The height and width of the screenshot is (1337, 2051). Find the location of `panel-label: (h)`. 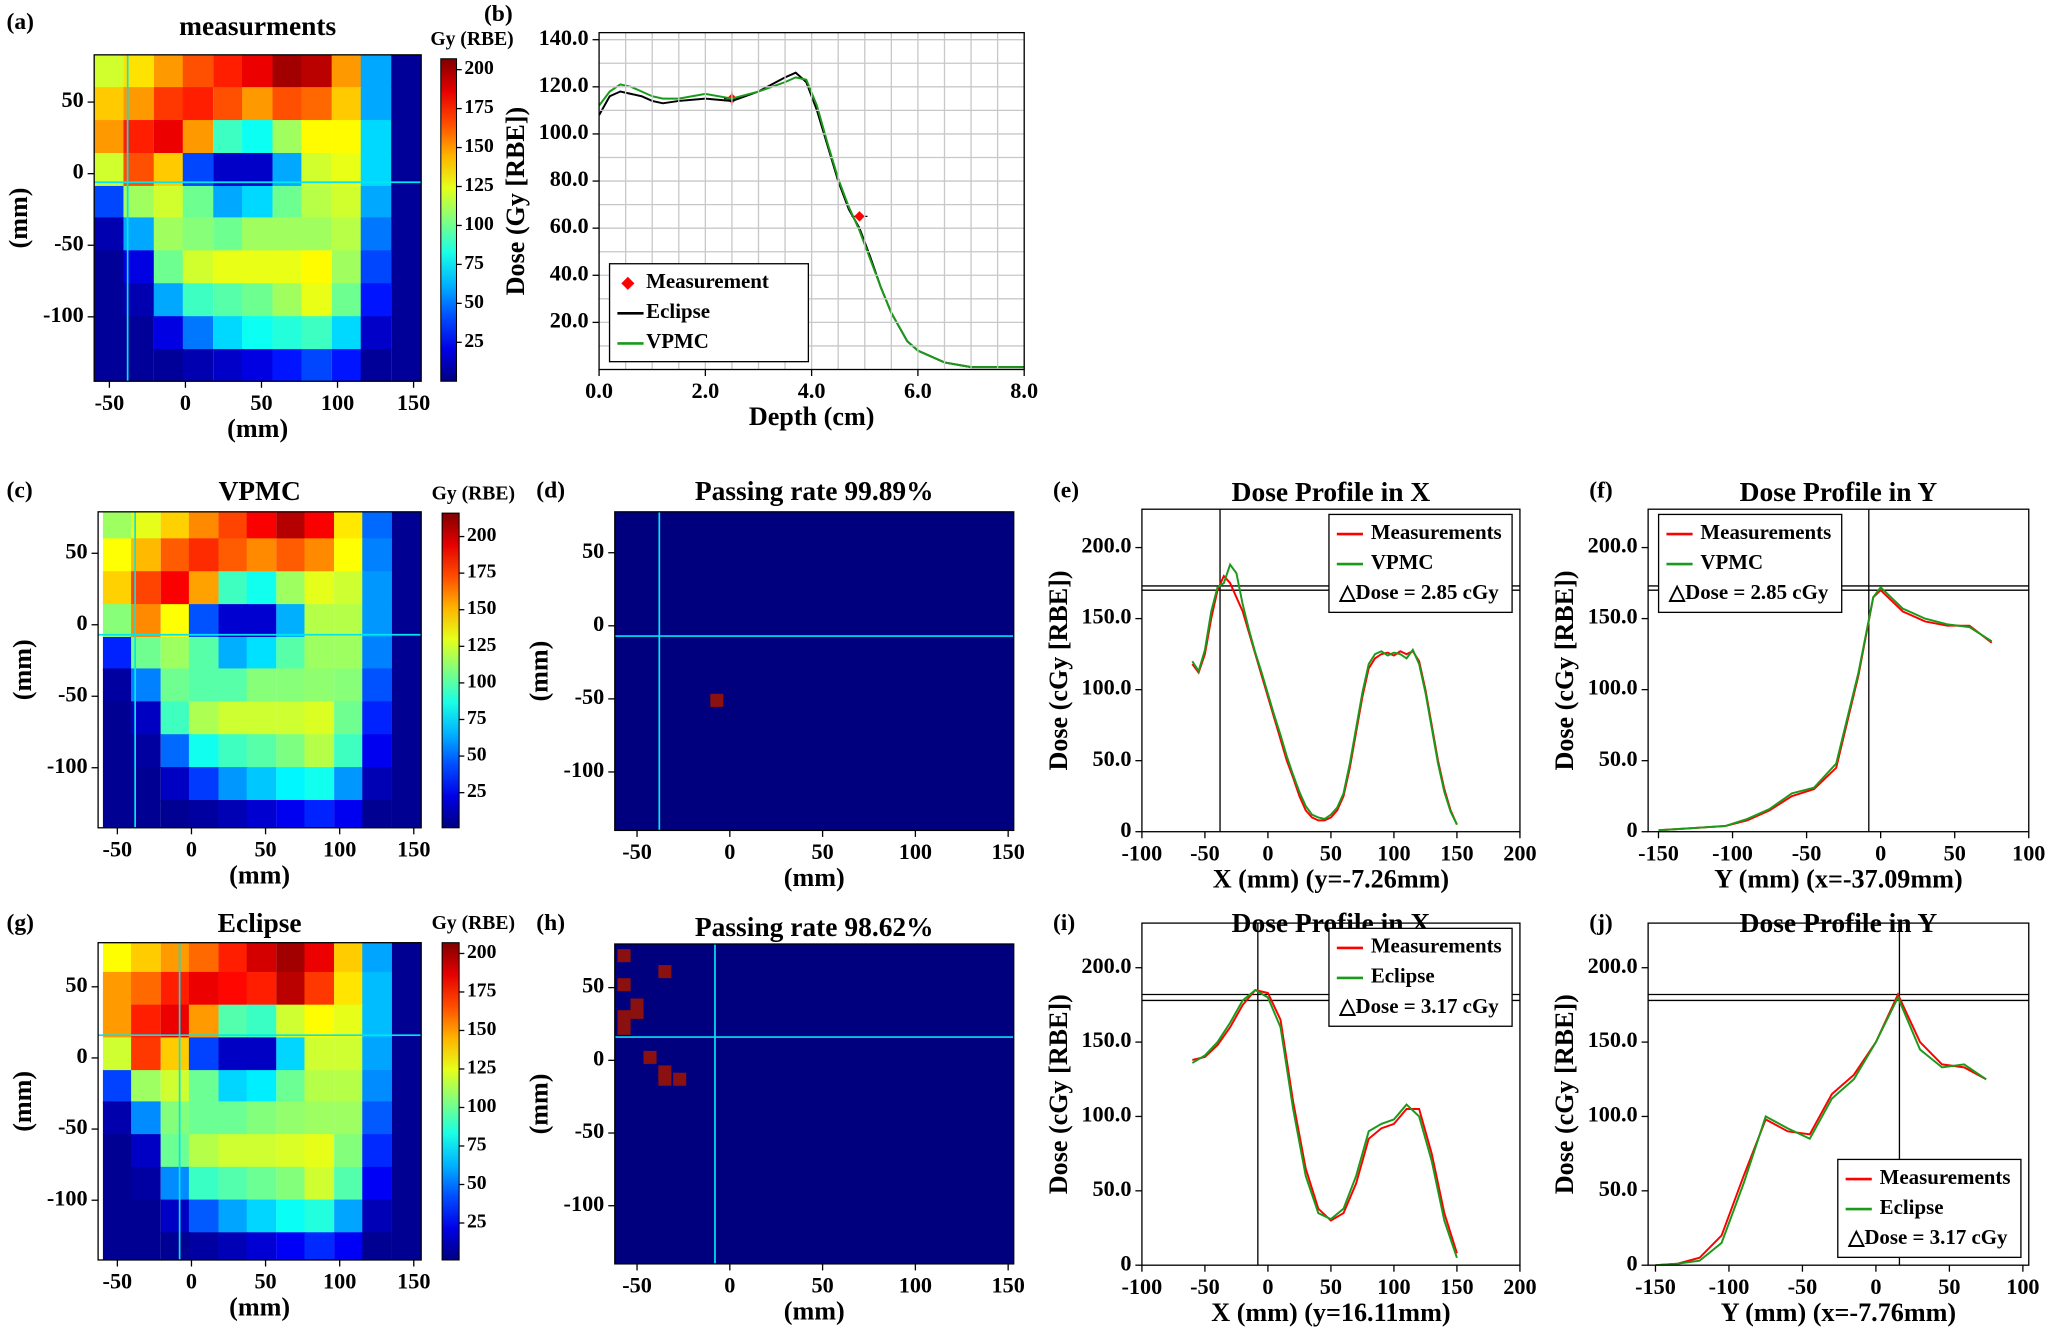

panel-label: (h) is located at coordinates (550, 923).